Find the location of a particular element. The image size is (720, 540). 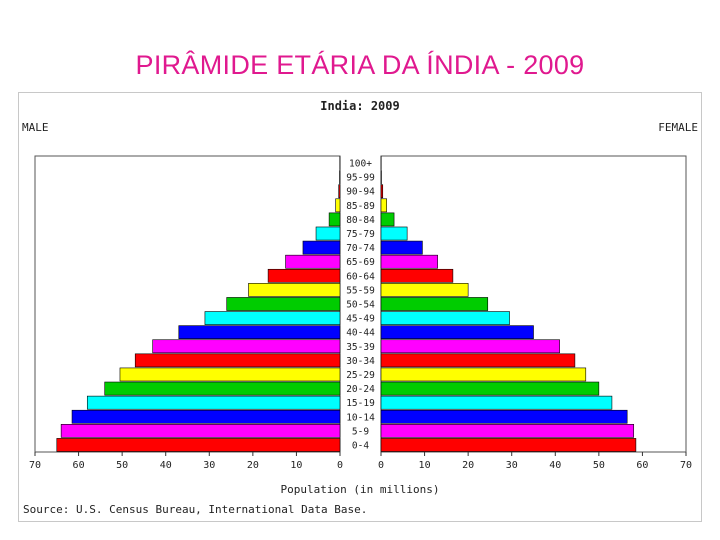

age-group-label: 40-44 is located at coordinates (360, 333).